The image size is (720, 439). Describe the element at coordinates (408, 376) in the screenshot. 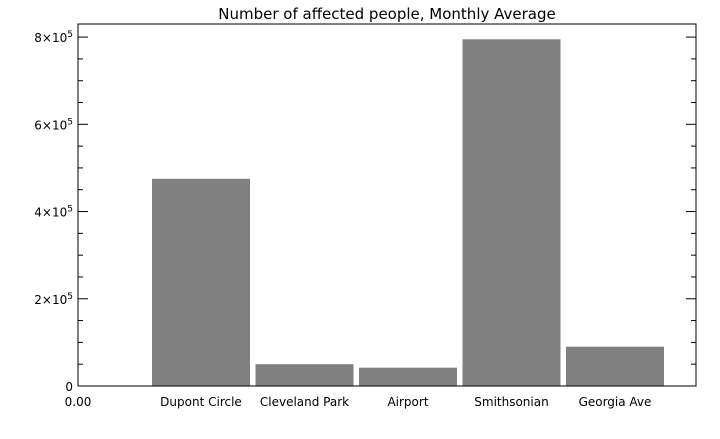

I see `bar-airport` at that location.